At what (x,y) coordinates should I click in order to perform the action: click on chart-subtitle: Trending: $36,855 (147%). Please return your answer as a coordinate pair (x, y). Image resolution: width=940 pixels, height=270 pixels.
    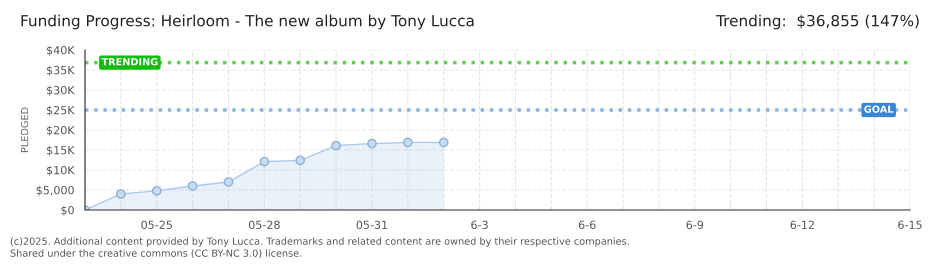
    Looking at the image, I should click on (817, 22).